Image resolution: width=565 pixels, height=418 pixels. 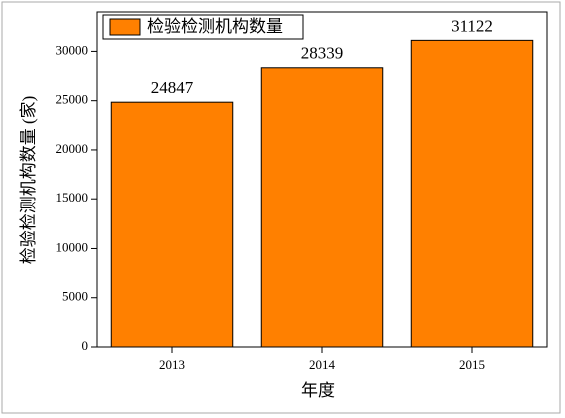 What do you see at coordinates (172, 364) in the screenshot?
I see `x-tick-label: 2013` at bounding box center [172, 364].